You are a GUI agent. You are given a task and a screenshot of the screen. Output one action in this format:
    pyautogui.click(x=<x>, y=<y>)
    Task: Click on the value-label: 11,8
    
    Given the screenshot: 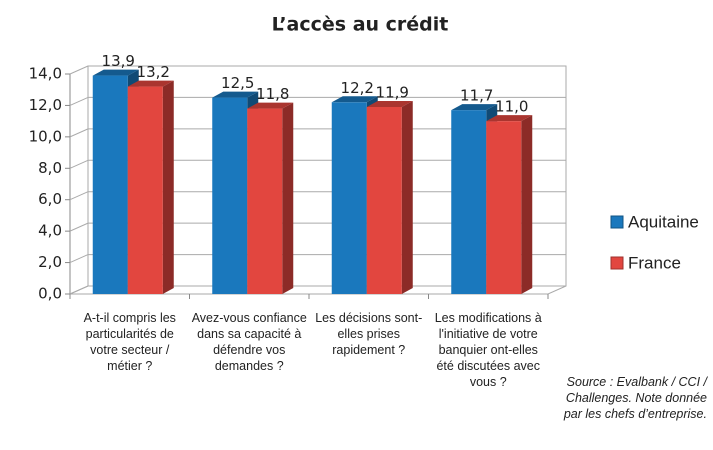 What is the action you would take?
    pyautogui.click(x=272, y=94)
    